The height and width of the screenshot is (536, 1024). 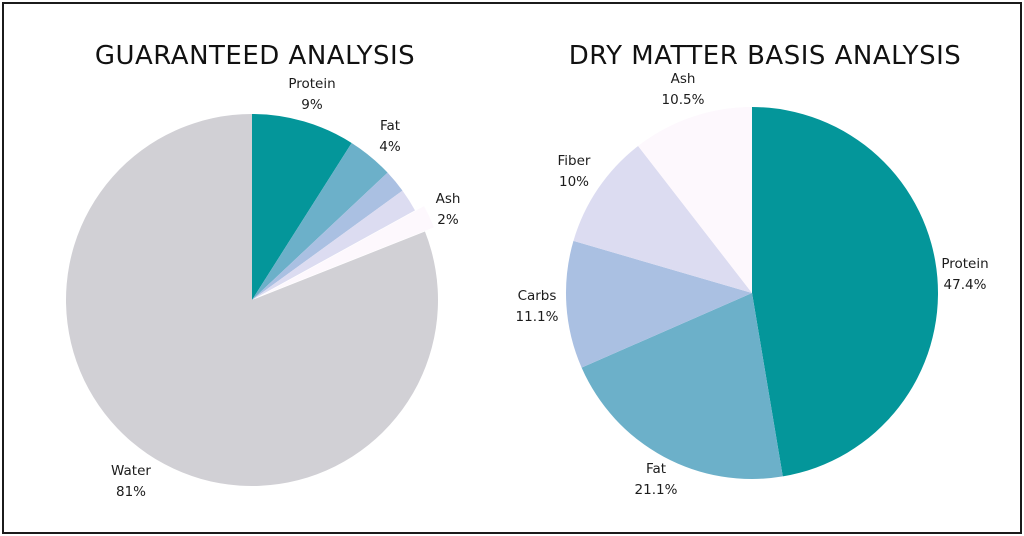 I want to click on slice-percent: 2%, so click(x=448, y=220).